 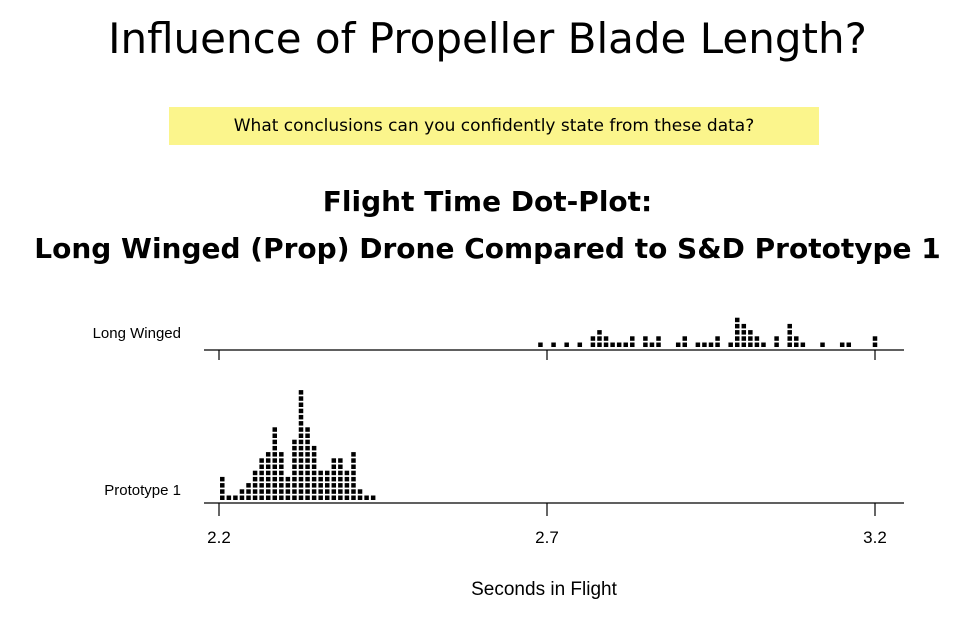 What do you see at coordinates (137, 333) in the screenshot?
I see `category-label: Long Winged` at bounding box center [137, 333].